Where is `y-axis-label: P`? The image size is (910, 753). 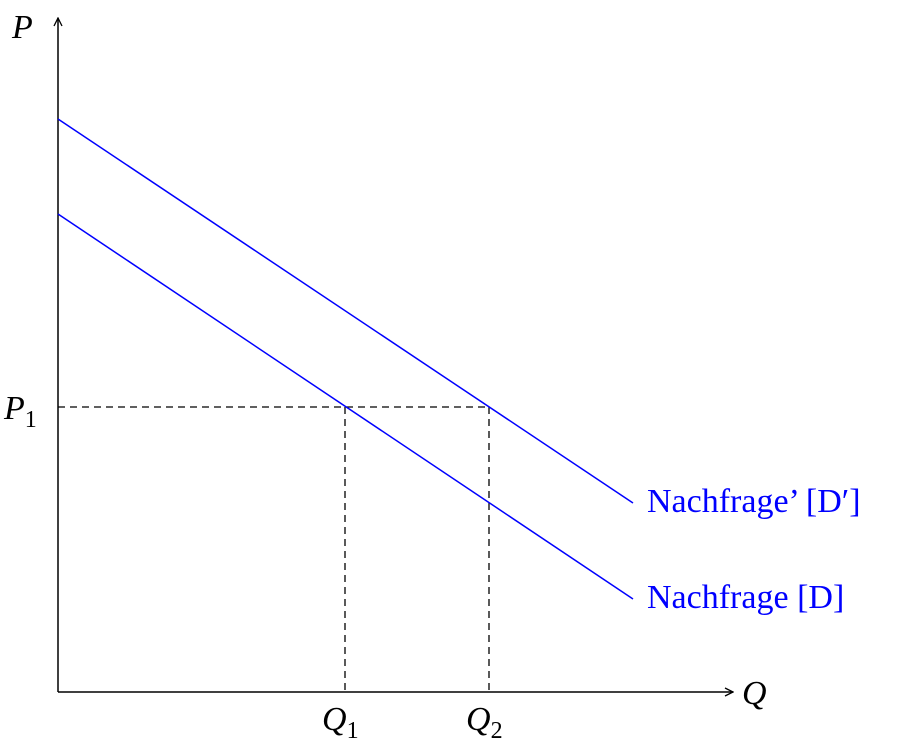 y-axis-label: P is located at coordinates (22, 27).